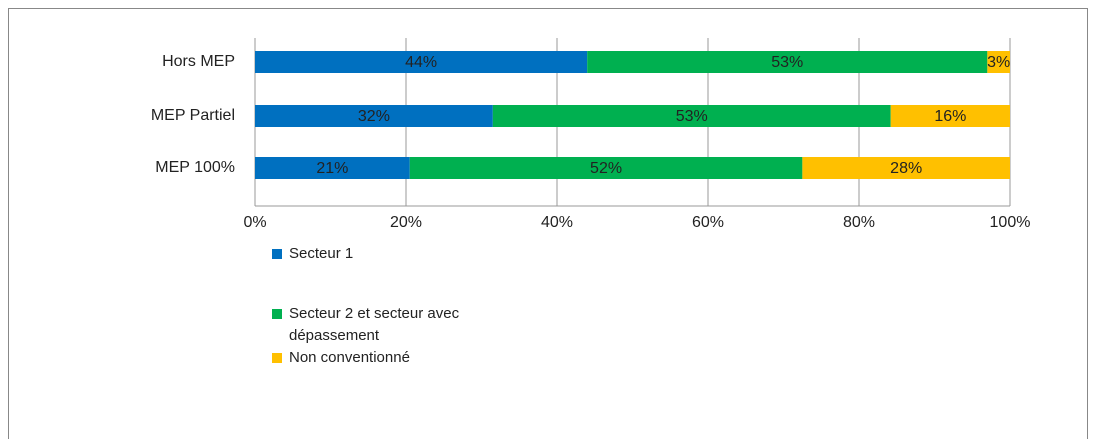  What do you see at coordinates (1010, 222) in the screenshot?
I see `x-tick-label: 100%` at bounding box center [1010, 222].